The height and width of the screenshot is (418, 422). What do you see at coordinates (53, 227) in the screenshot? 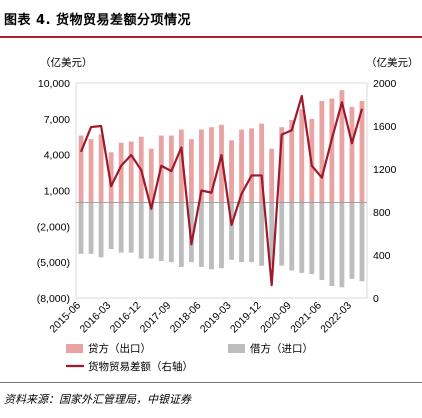
I see `left-tick-label: (2,000)` at bounding box center [53, 227].